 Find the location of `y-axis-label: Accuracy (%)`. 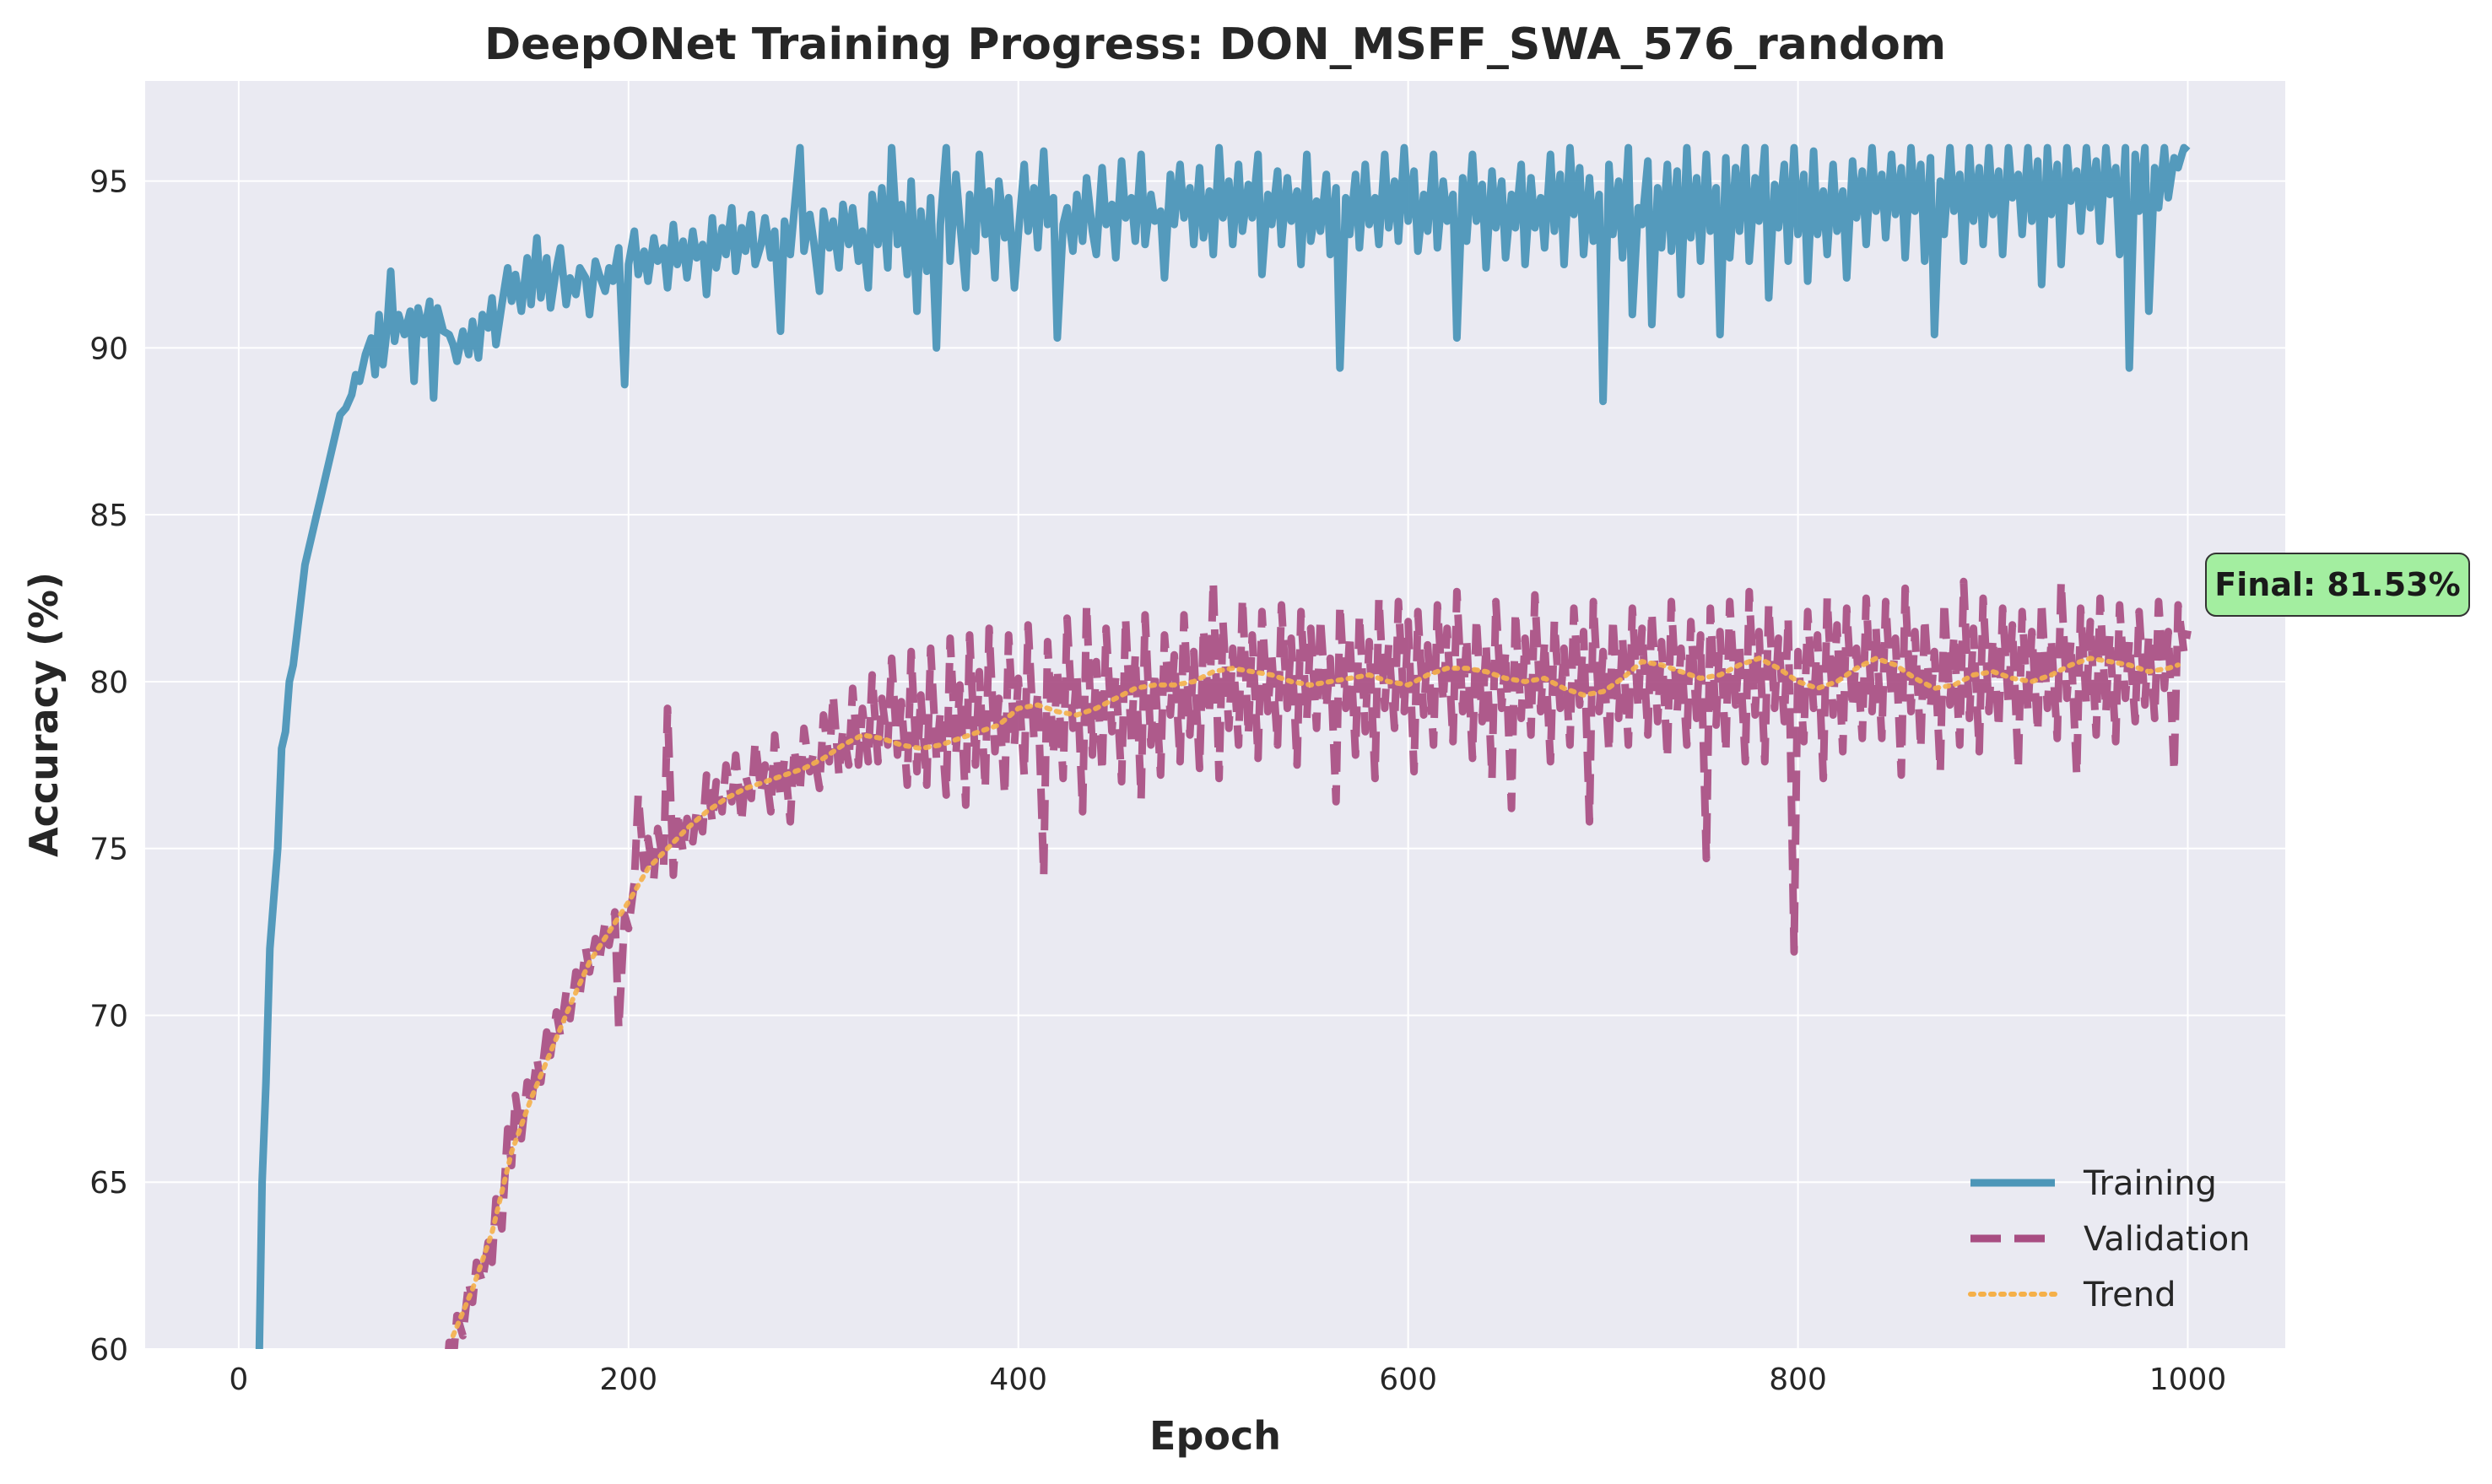

y-axis-label: Accuracy (%) is located at coordinates (44, 714).